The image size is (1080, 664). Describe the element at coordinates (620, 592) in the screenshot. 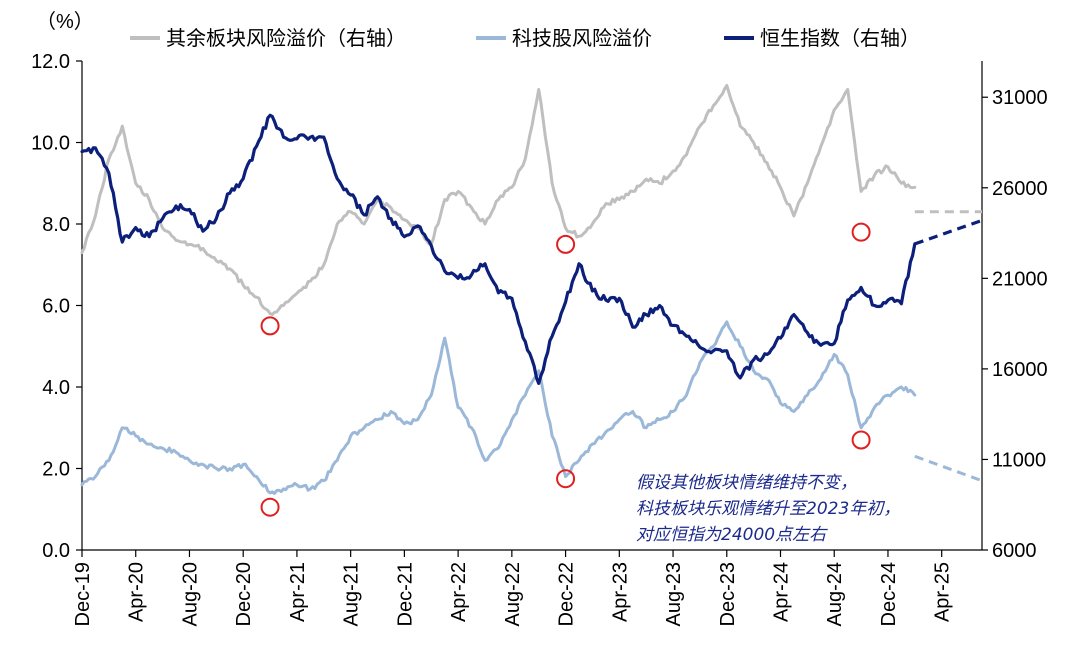

I see `x-tick-label: Apr-23` at that location.